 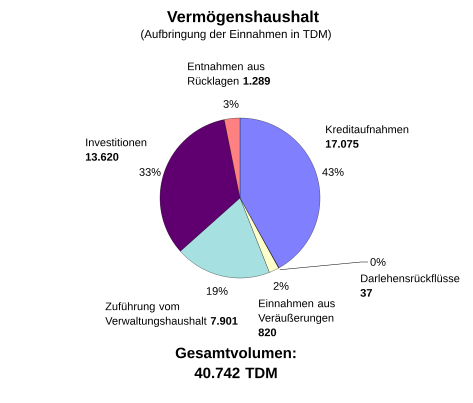 What do you see at coordinates (150, 172) in the screenshot?
I see `text: 33%` at bounding box center [150, 172].